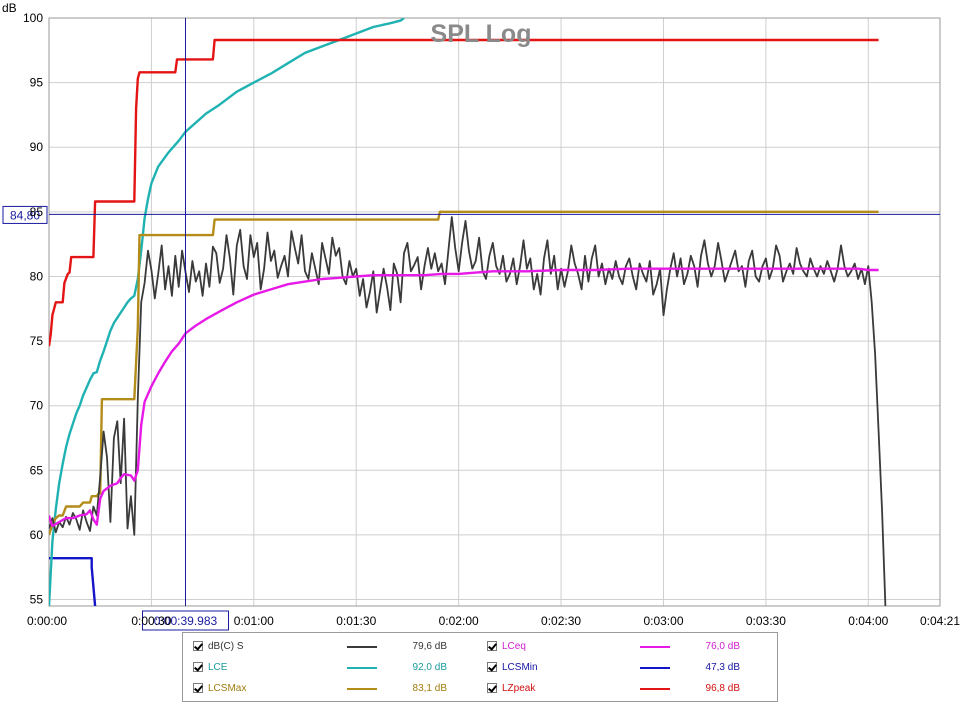 The width and height of the screenshot is (963, 706). Describe the element at coordinates (459, 621) in the screenshot. I see `x-tick-label: 0:02:00` at that location.